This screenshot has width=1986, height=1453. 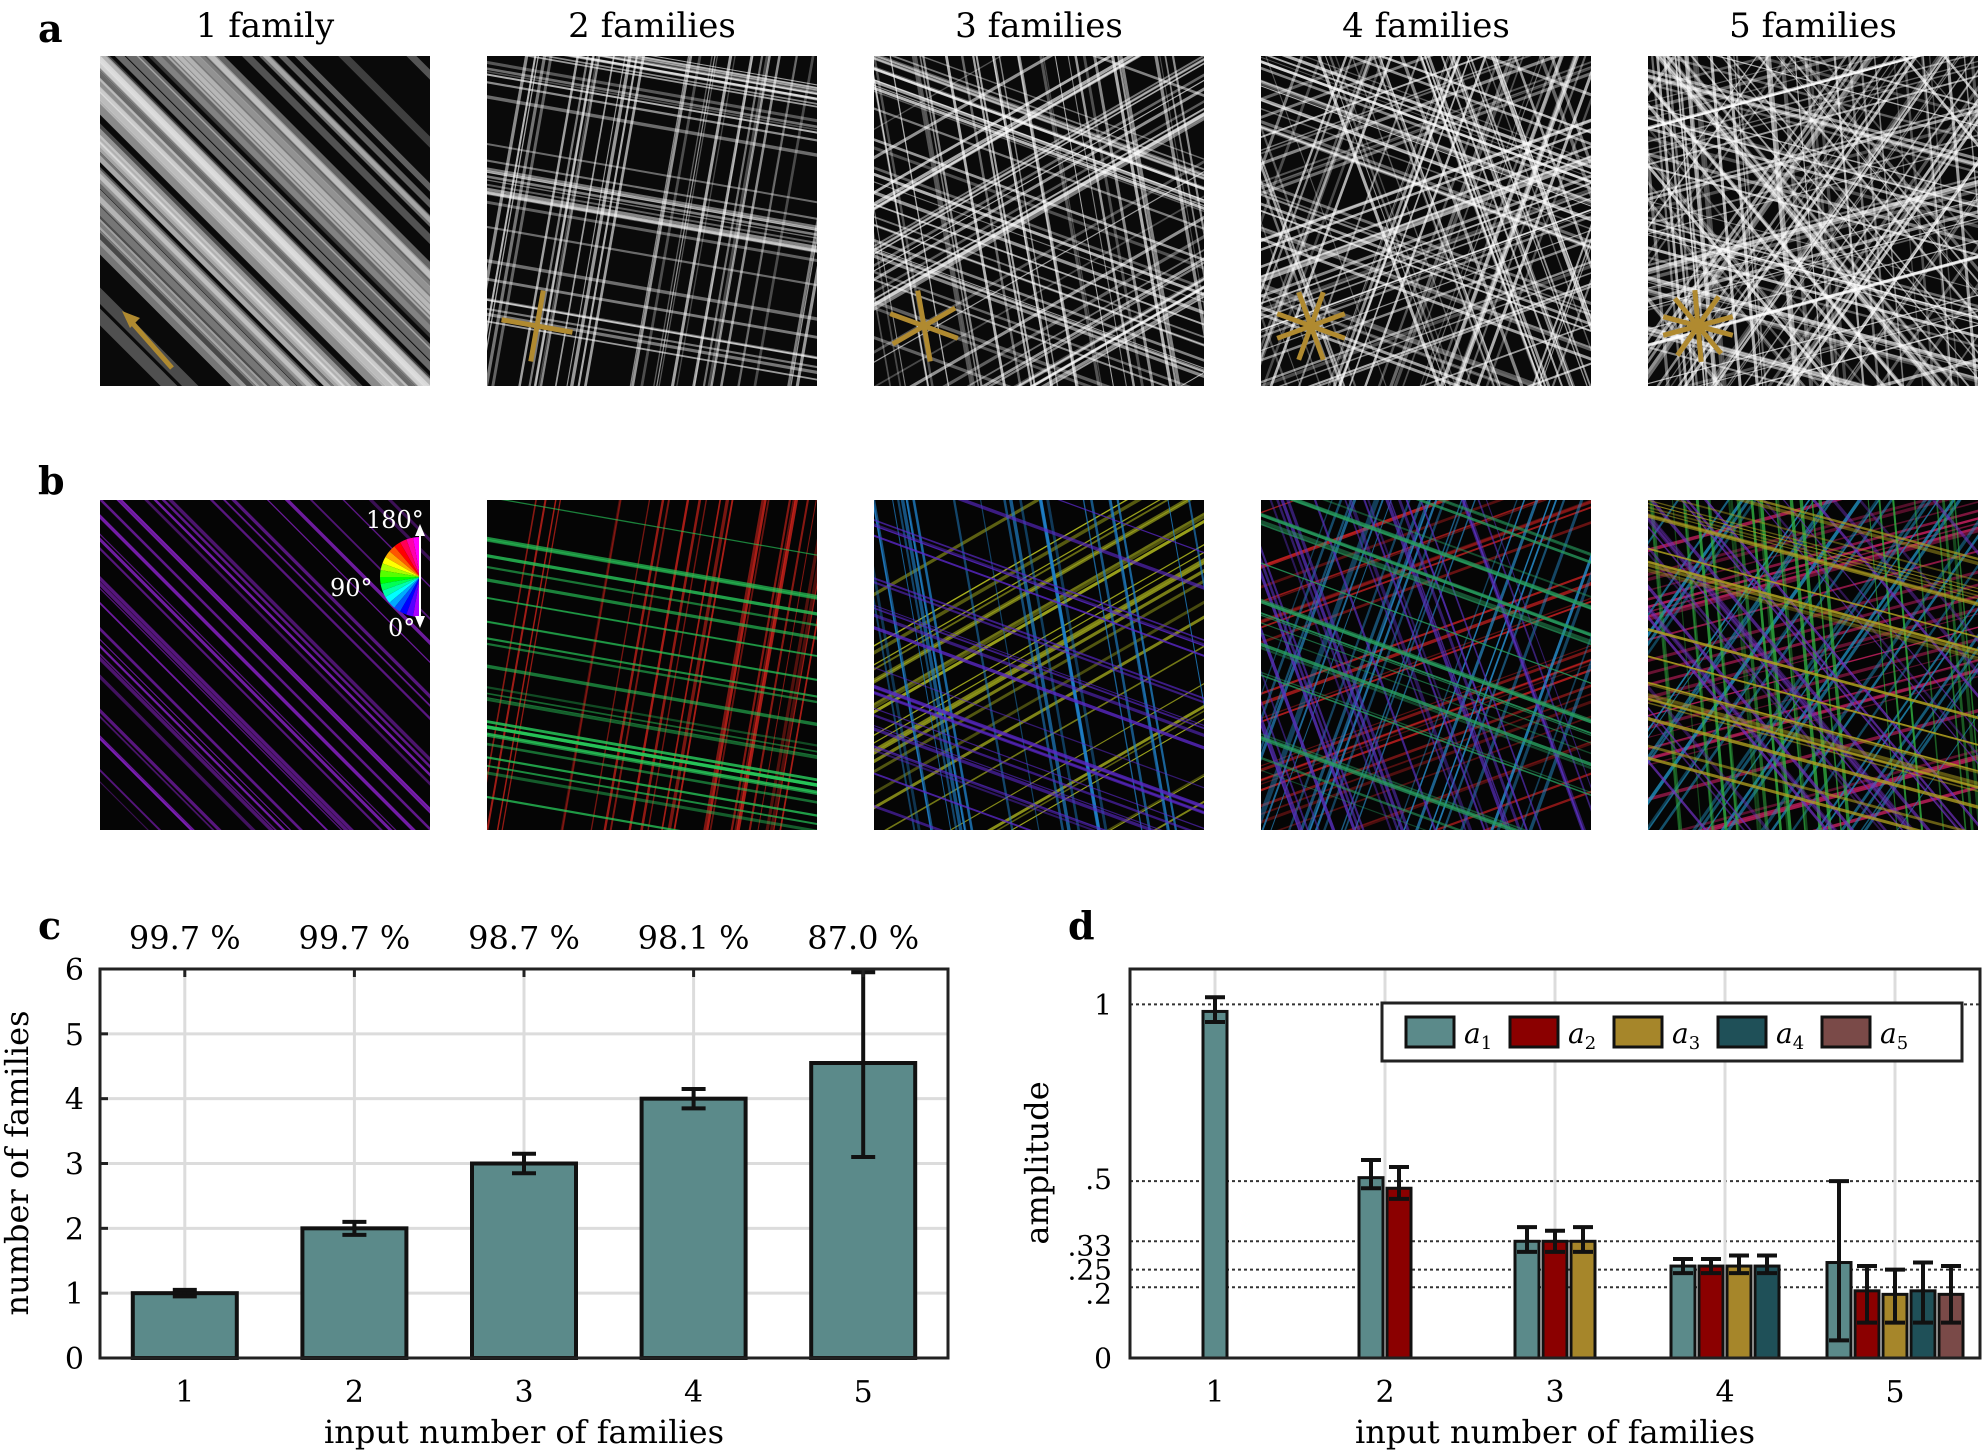 What do you see at coordinates (50, 28) in the screenshot?
I see `panel-letter-a: a` at bounding box center [50, 28].